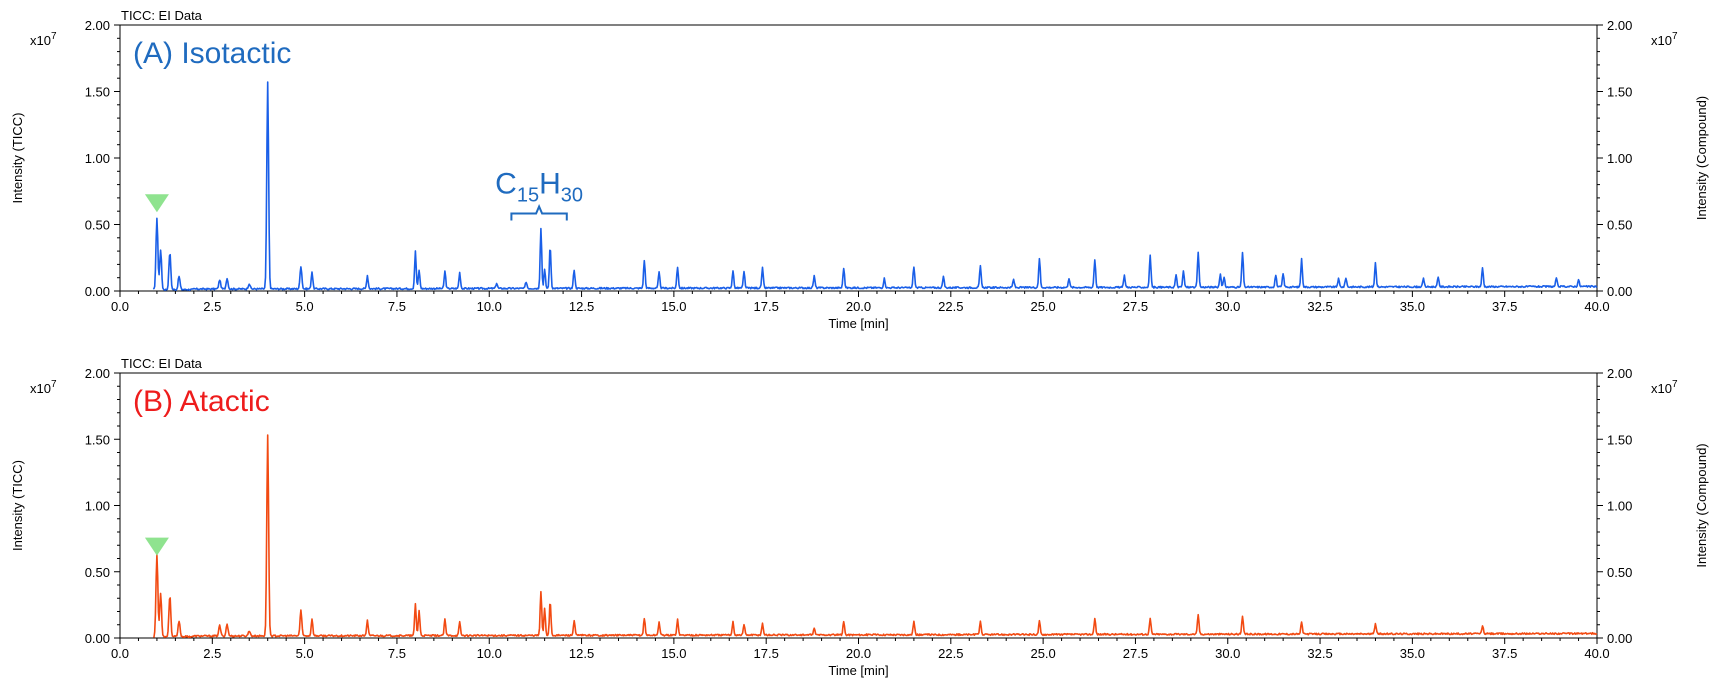  Describe the element at coordinates (506, 184) in the screenshot. I see `formula-c: C` at that location.